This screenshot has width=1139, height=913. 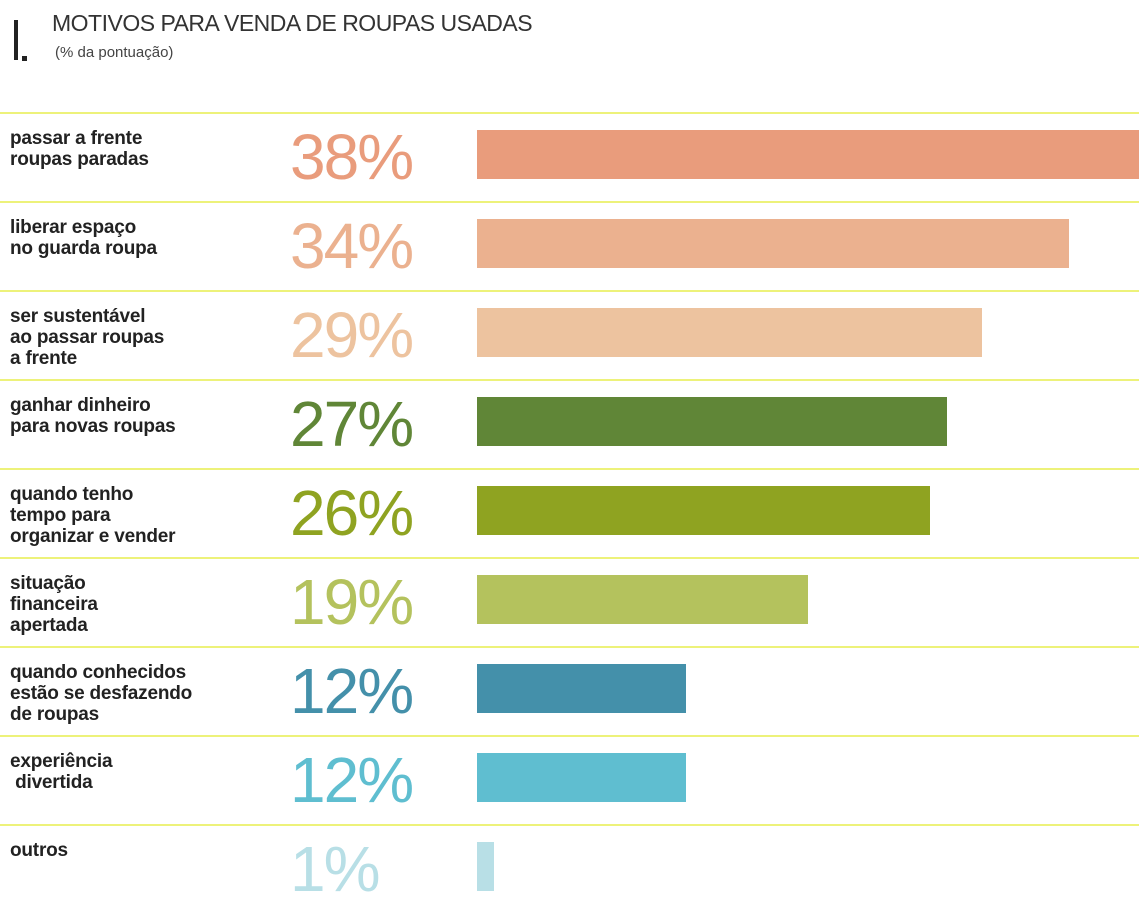 What do you see at coordinates (39, 850) in the screenshot?
I see `category-label: outros` at bounding box center [39, 850].